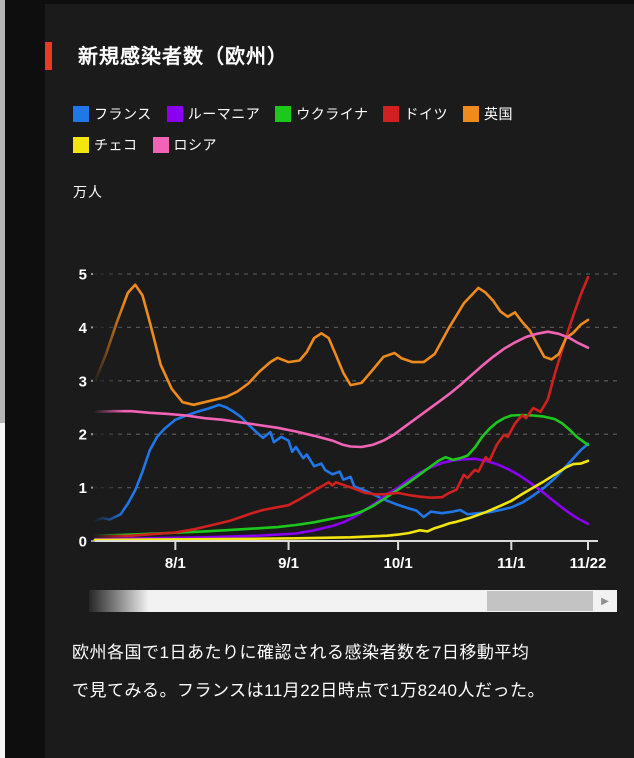  What do you see at coordinates (175, 563) in the screenshot?
I see `x-axis-tick-label: 8/1` at bounding box center [175, 563].